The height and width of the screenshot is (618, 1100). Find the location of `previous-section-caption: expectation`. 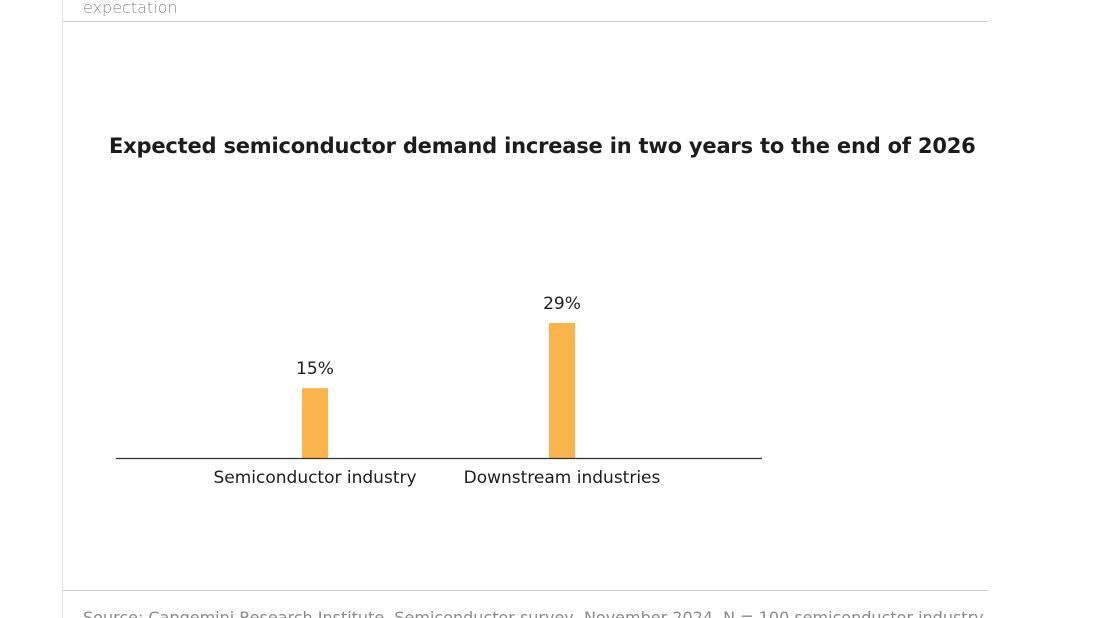

previous-section-caption: expectation is located at coordinates (130, 8).